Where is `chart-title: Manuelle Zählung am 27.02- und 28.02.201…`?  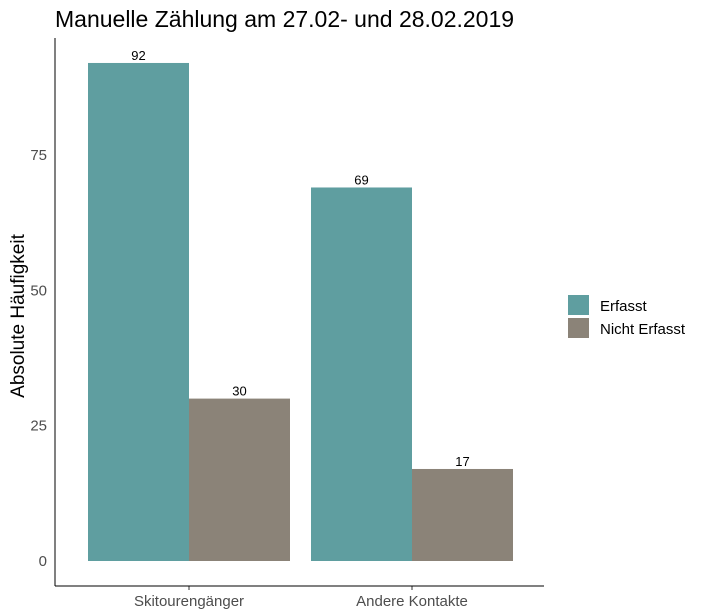 chart-title: Manuelle Zählung am 27.02- und 28.02.201… is located at coordinates (284, 19).